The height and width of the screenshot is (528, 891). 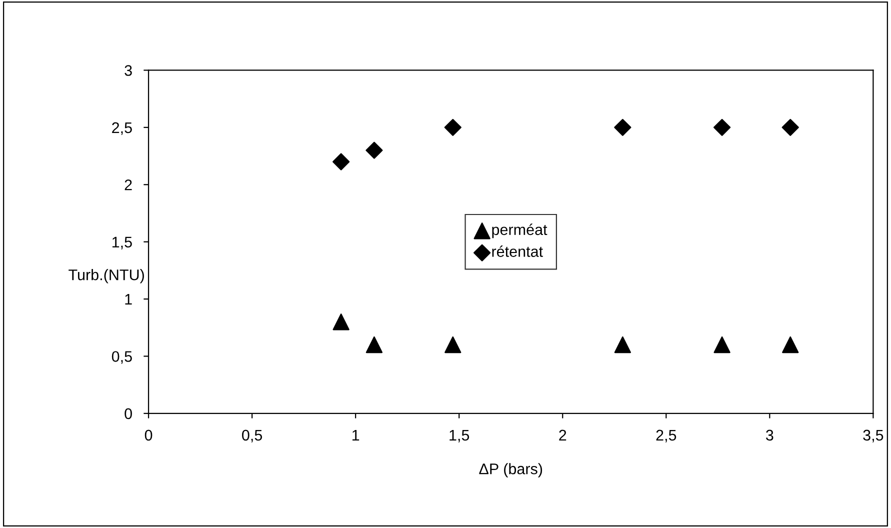 What do you see at coordinates (122, 128) in the screenshot?
I see `y-tick-label: 2,5` at bounding box center [122, 128].